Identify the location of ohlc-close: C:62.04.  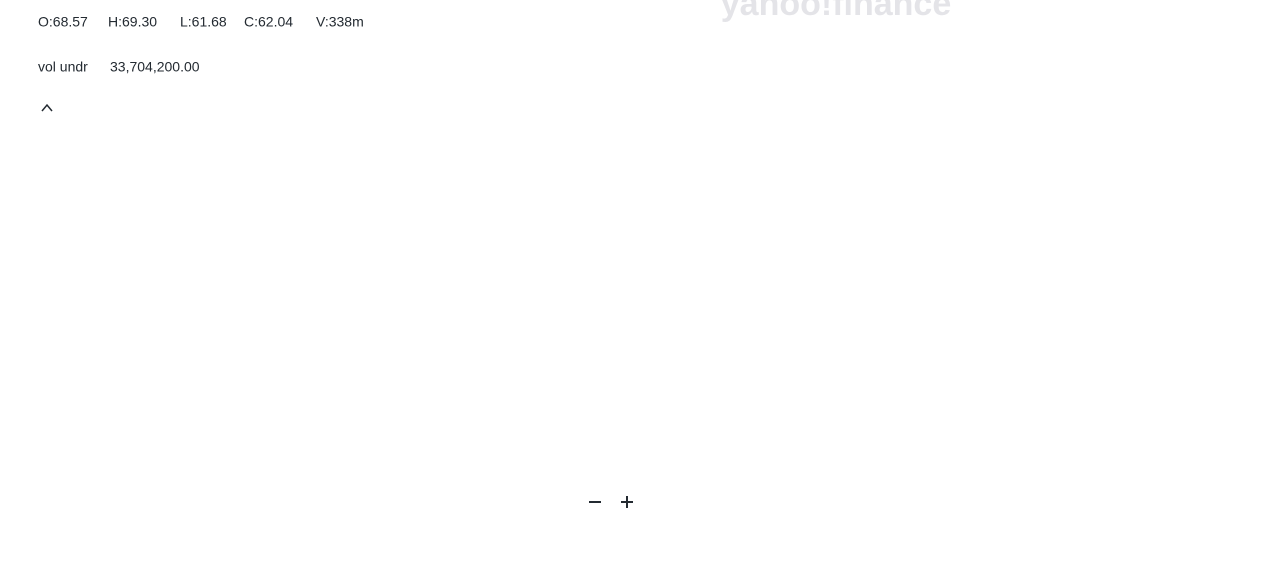
(268, 22).